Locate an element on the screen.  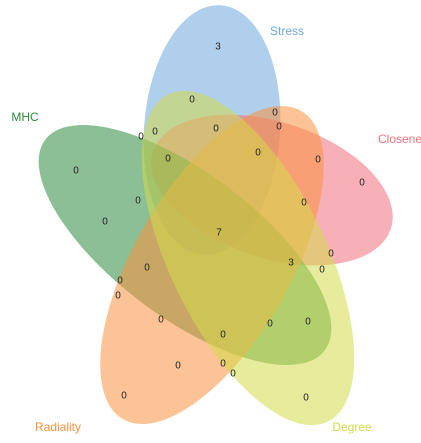
set-label: Stress is located at coordinates (287, 31).